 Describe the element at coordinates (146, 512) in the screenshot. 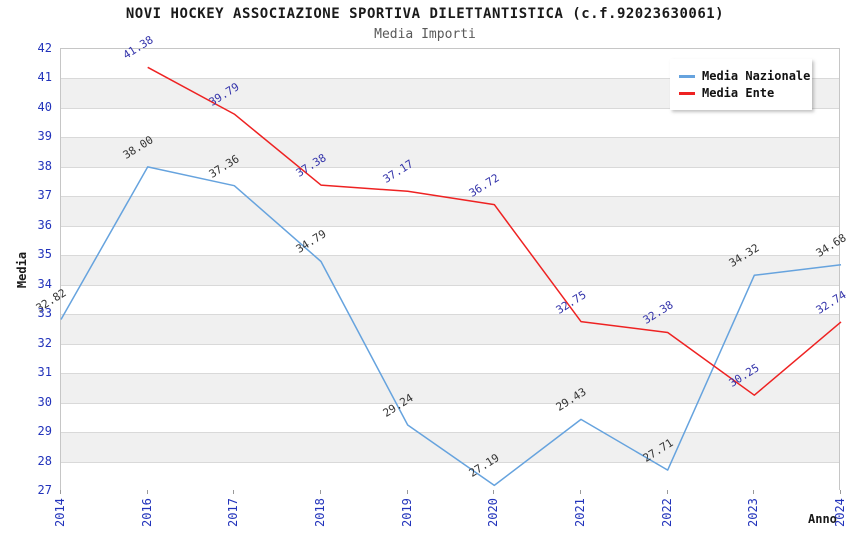

I see `x-tick-label: 2016` at that location.